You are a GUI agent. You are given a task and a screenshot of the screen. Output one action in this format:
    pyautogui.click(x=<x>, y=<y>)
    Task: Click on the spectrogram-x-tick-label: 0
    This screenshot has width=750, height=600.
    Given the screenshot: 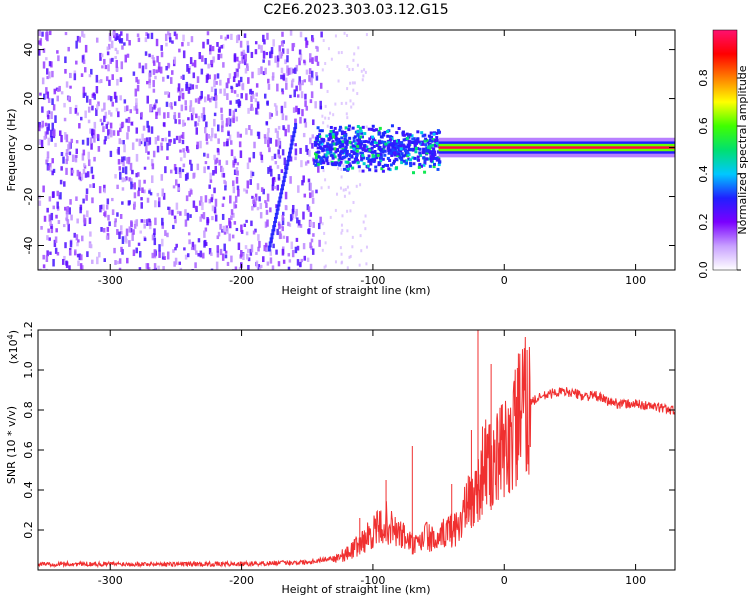 What is the action you would take?
    pyautogui.click(x=504, y=280)
    